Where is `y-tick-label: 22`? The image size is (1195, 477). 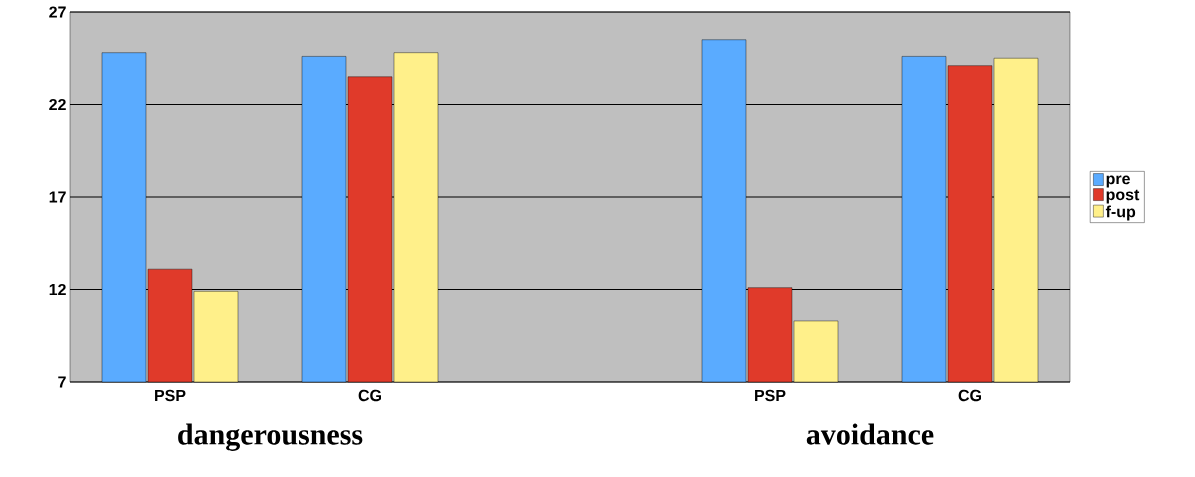 y-tick-label: 22 is located at coordinates (57, 104).